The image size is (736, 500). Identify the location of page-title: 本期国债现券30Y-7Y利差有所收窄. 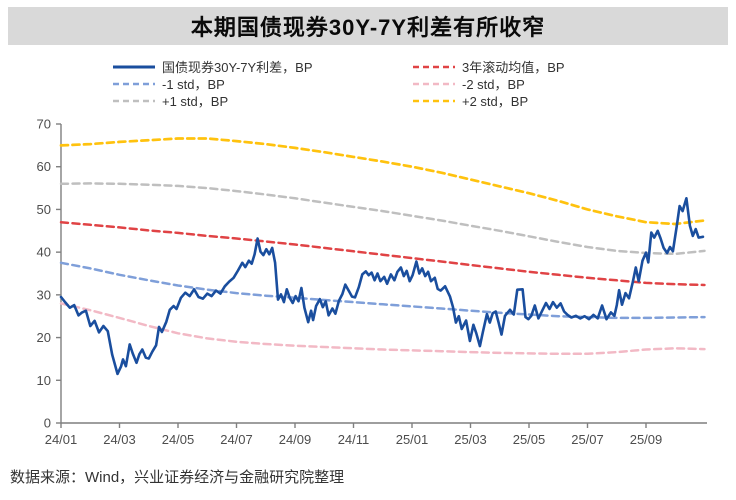
(368, 27).